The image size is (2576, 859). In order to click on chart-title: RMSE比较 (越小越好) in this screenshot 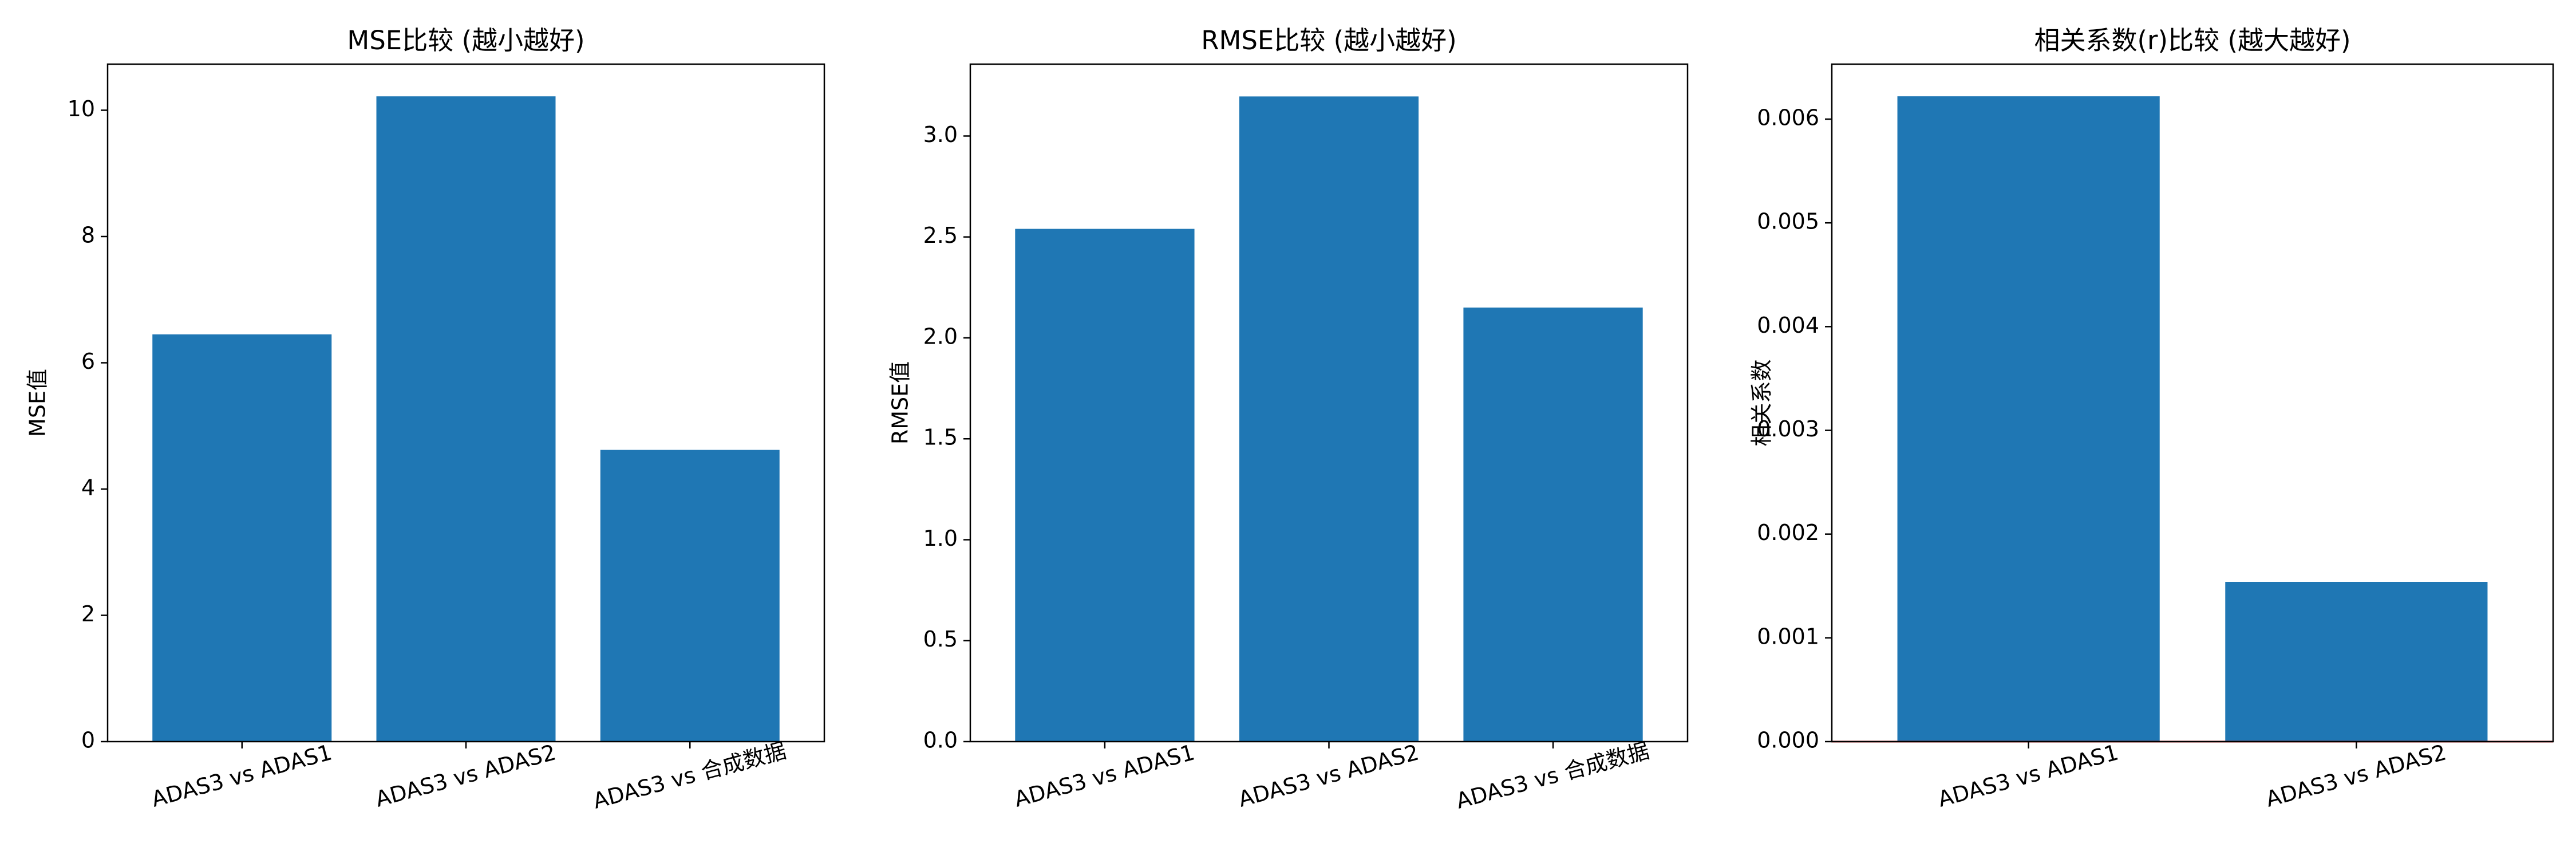, I will do `click(1329, 40)`.